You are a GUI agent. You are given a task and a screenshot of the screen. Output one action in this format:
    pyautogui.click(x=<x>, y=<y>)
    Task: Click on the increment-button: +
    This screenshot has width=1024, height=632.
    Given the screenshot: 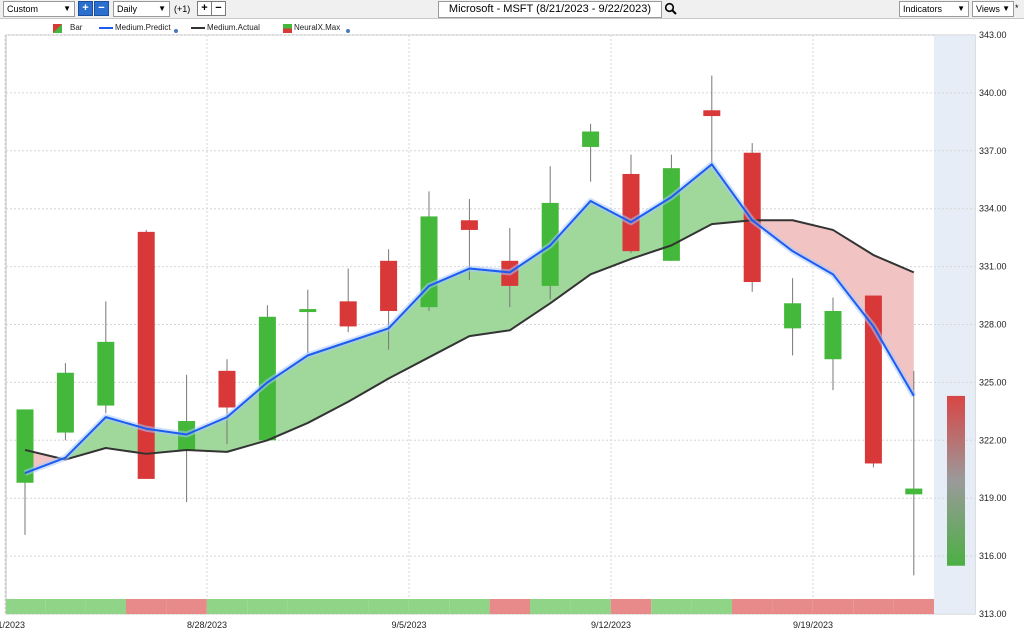 What is the action you would take?
    pyautogui.click(x=204, y=8)
    